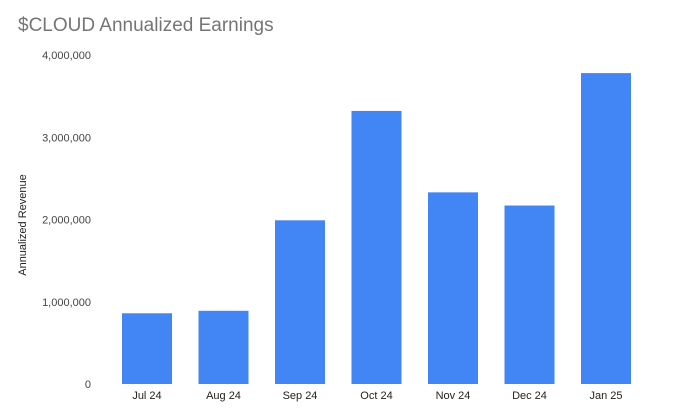 This screenshot has width=680, height=420. What do you see at coordinates (66, 56) in the screenshot?
I see `y-tick-label: 4,000,000` at bounding box center [66, 56].